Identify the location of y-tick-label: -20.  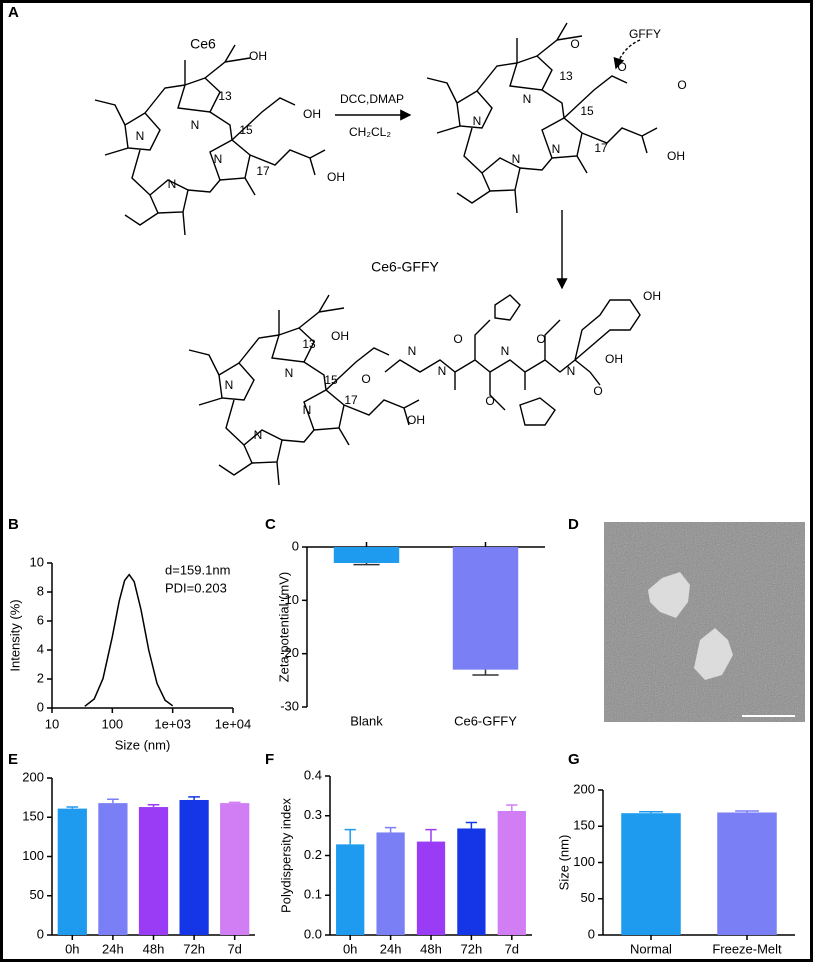
(289, 652).